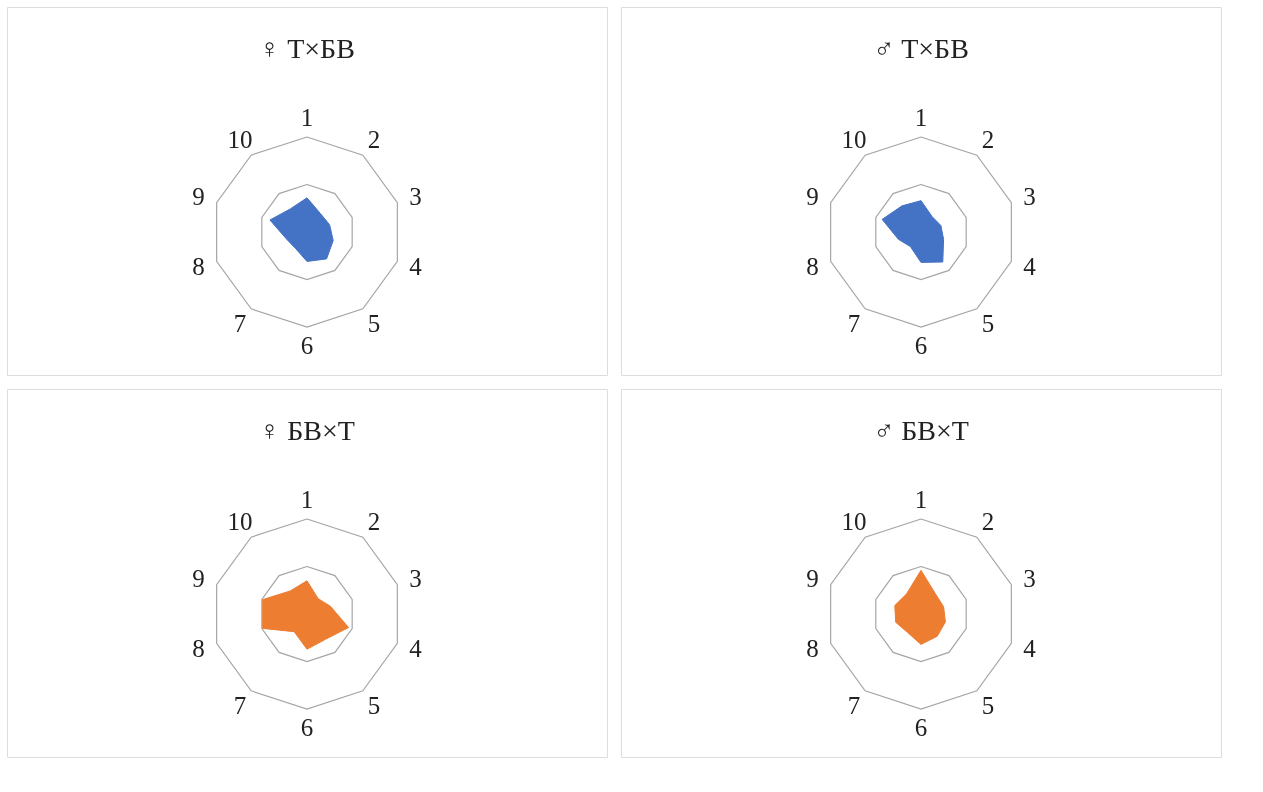  What do you see at coordinates (307, 48) in the screenshot?
I see `chart-title: ♀ Т×БВ` at bounding box center [307, 48].